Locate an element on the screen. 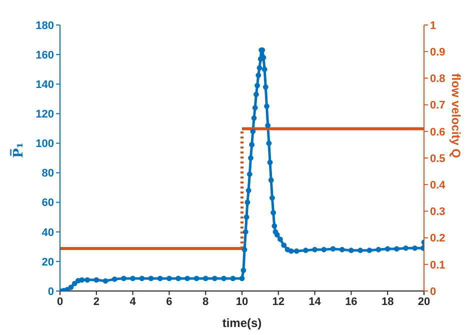 The height and width of the screenshot is (335, 474). y-tick-label: 40 is located at coordinates (48, 232).